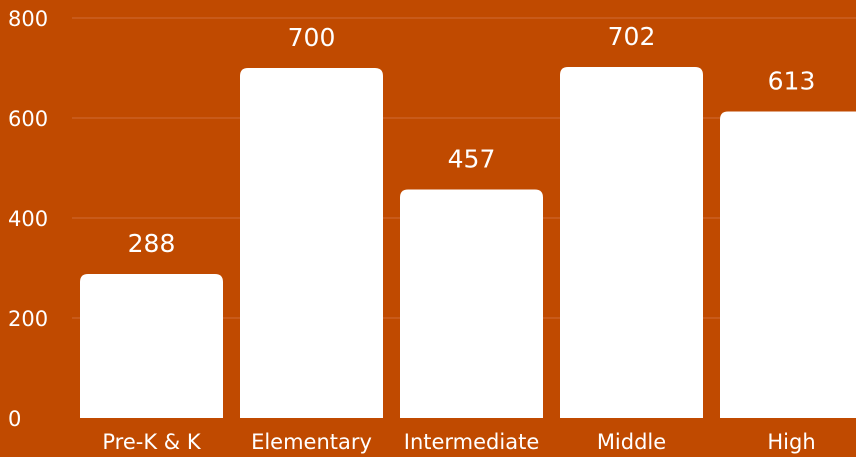 The image size is (856, 457). What do you see at coordinates (791, 442) in the screenshot?
I see `category-label-4: High` at bounding box center [791, 442].